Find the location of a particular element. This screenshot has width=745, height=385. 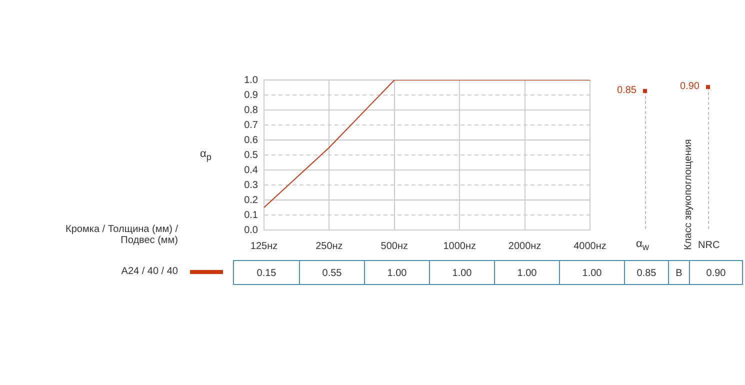

y-tick-label: 1.0 is located at coordinates (251, 80).